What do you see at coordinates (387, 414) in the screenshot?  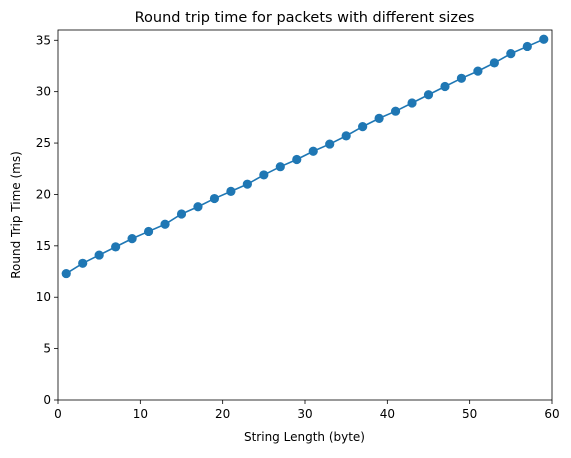 I see `x-tick-label: 40` at bounding box center [387, 414].